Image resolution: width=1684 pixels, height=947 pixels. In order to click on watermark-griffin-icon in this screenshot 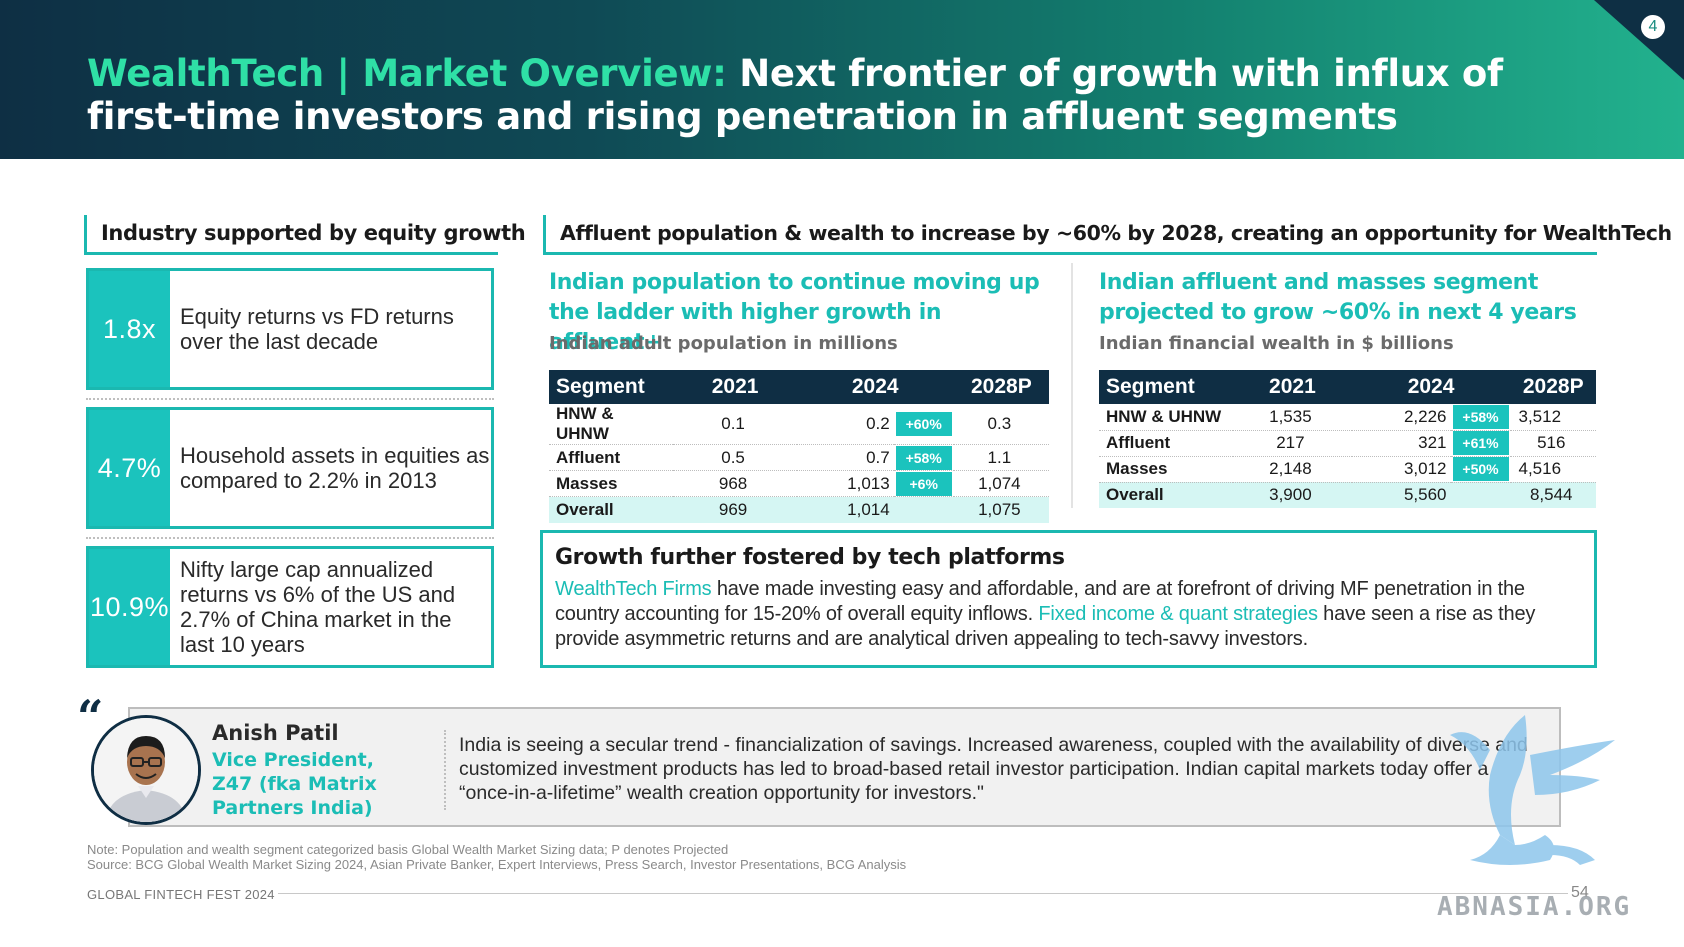, I will do `click(1532, 790)`.